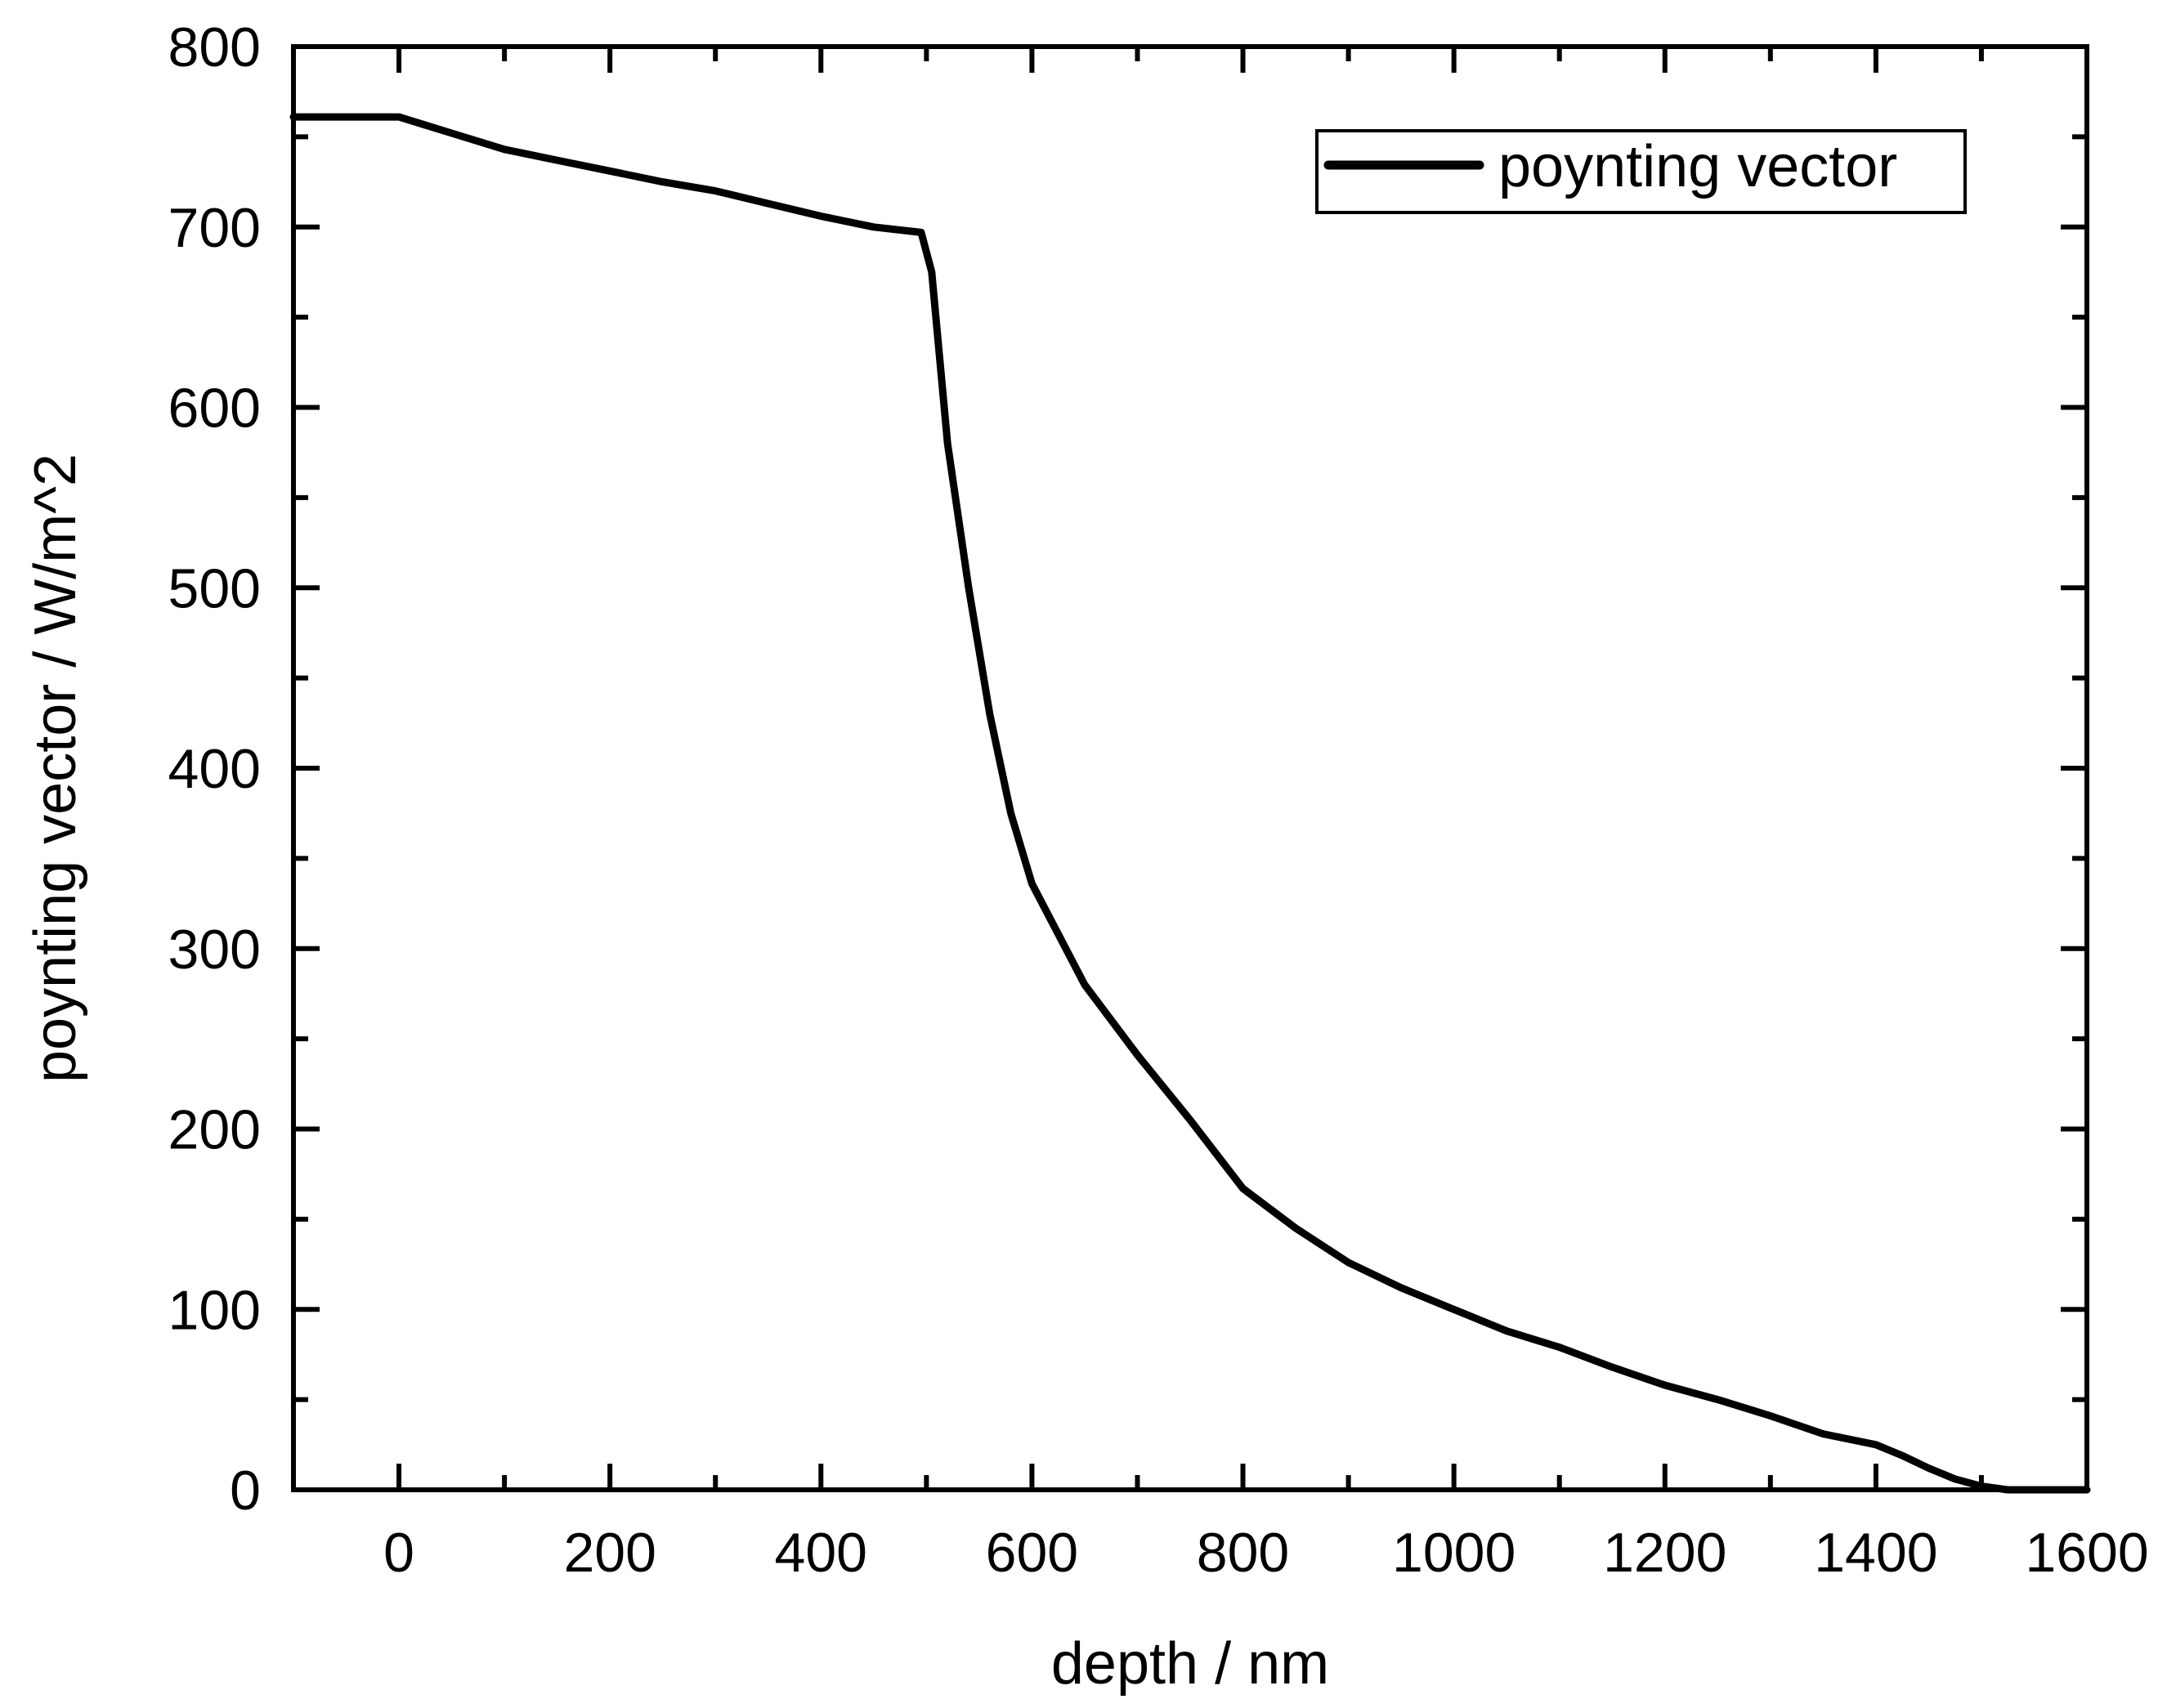 The image size is (2167, 1708). What do you see at coordinates (1664, 1553) in the screenshot?
I see `x-tick-label: 1200` at bounding box center [1664, 1553].